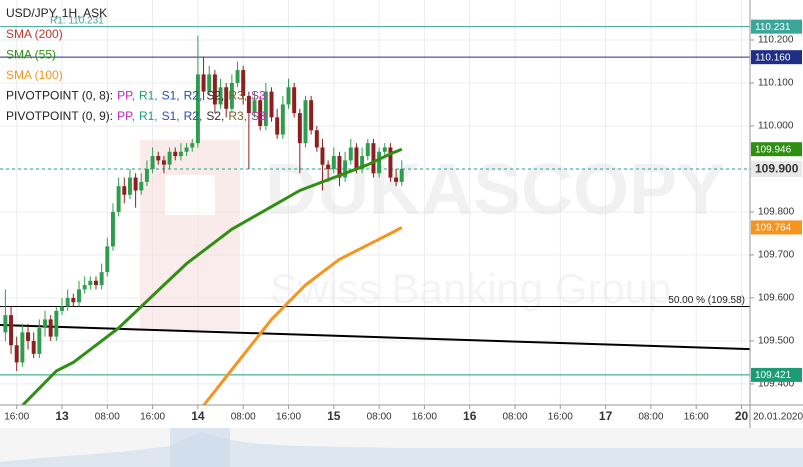 Image resolution: width=803 pixels, height=467 pixels. What do you see at coordinates (401, 416) in the screenshot?
I see `bottom-axis-bg` at bounding box center [401, 416].